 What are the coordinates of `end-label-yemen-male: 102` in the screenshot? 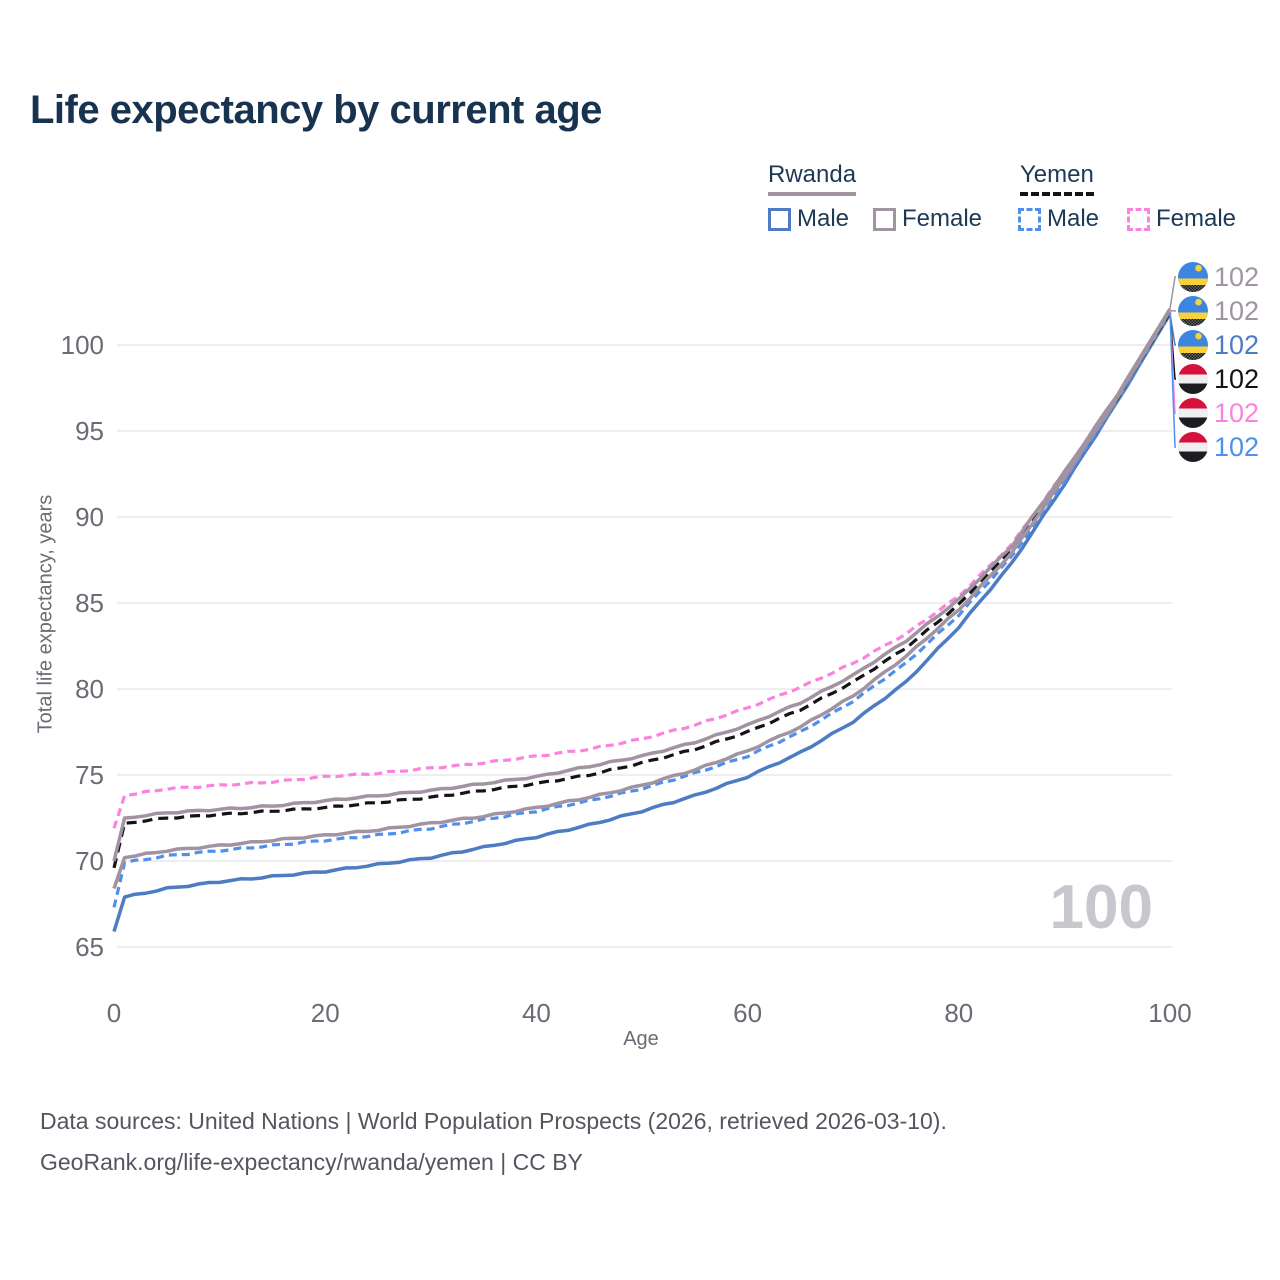 It's located at (1218, 447).